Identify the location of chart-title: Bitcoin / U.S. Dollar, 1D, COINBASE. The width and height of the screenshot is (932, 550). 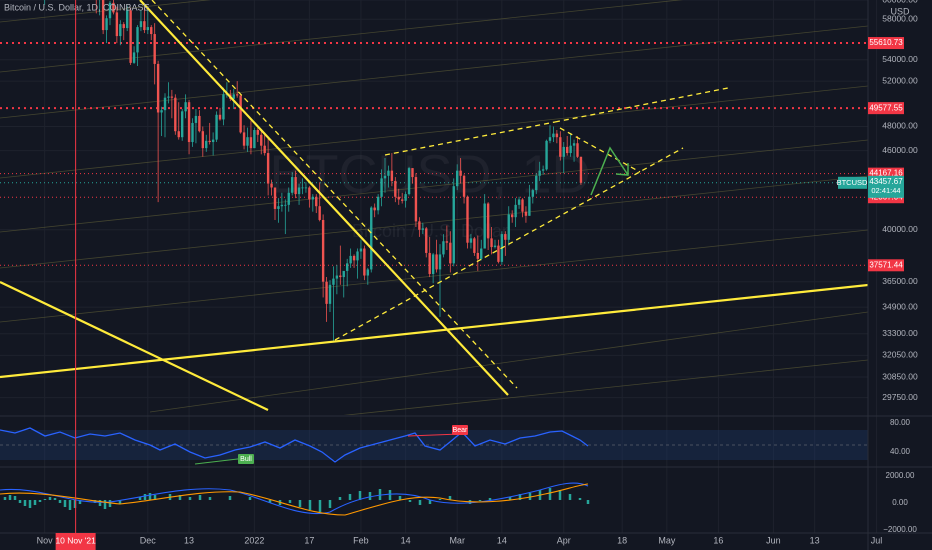
(77, 7).